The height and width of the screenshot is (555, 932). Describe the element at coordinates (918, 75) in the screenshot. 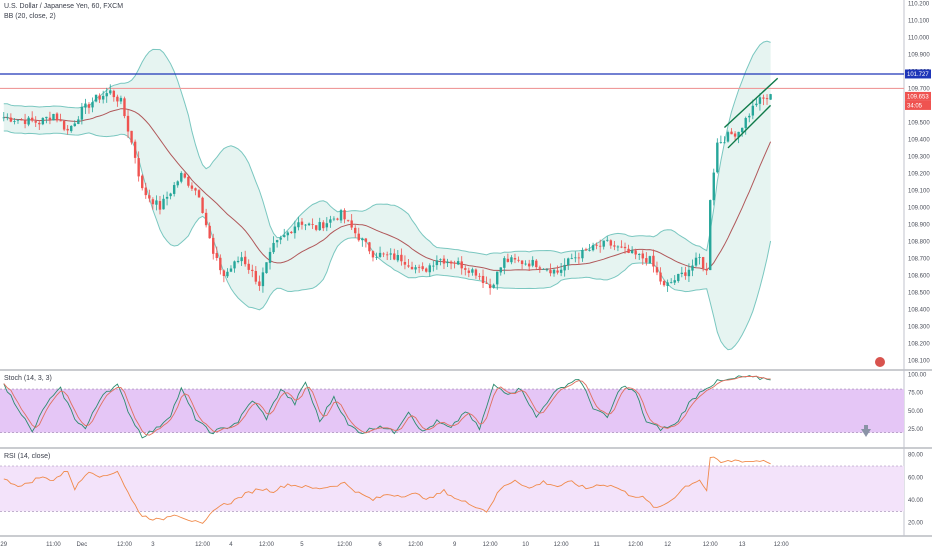

I see `price-tag-label: 101.727` at that location.